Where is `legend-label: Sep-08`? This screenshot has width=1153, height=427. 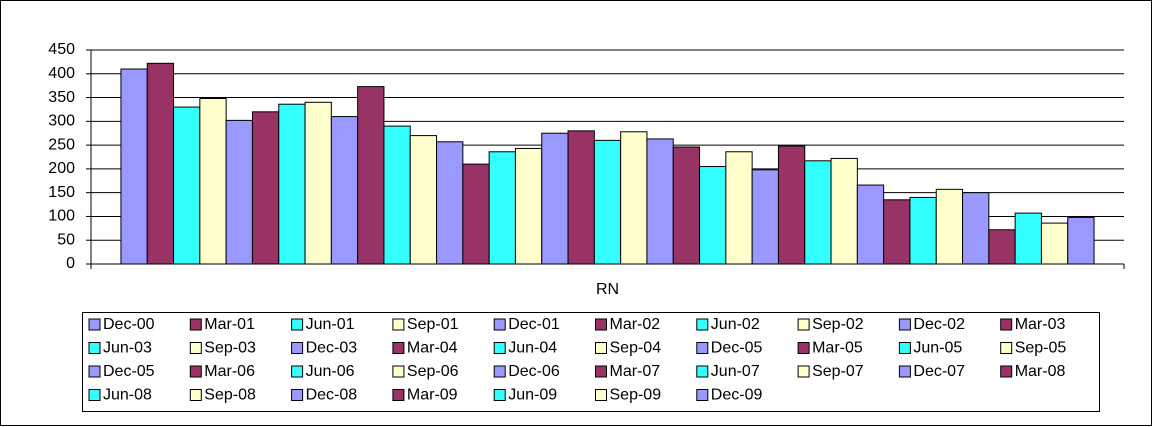 legend-label: Sep-08 is located at coordinates (230, 395).